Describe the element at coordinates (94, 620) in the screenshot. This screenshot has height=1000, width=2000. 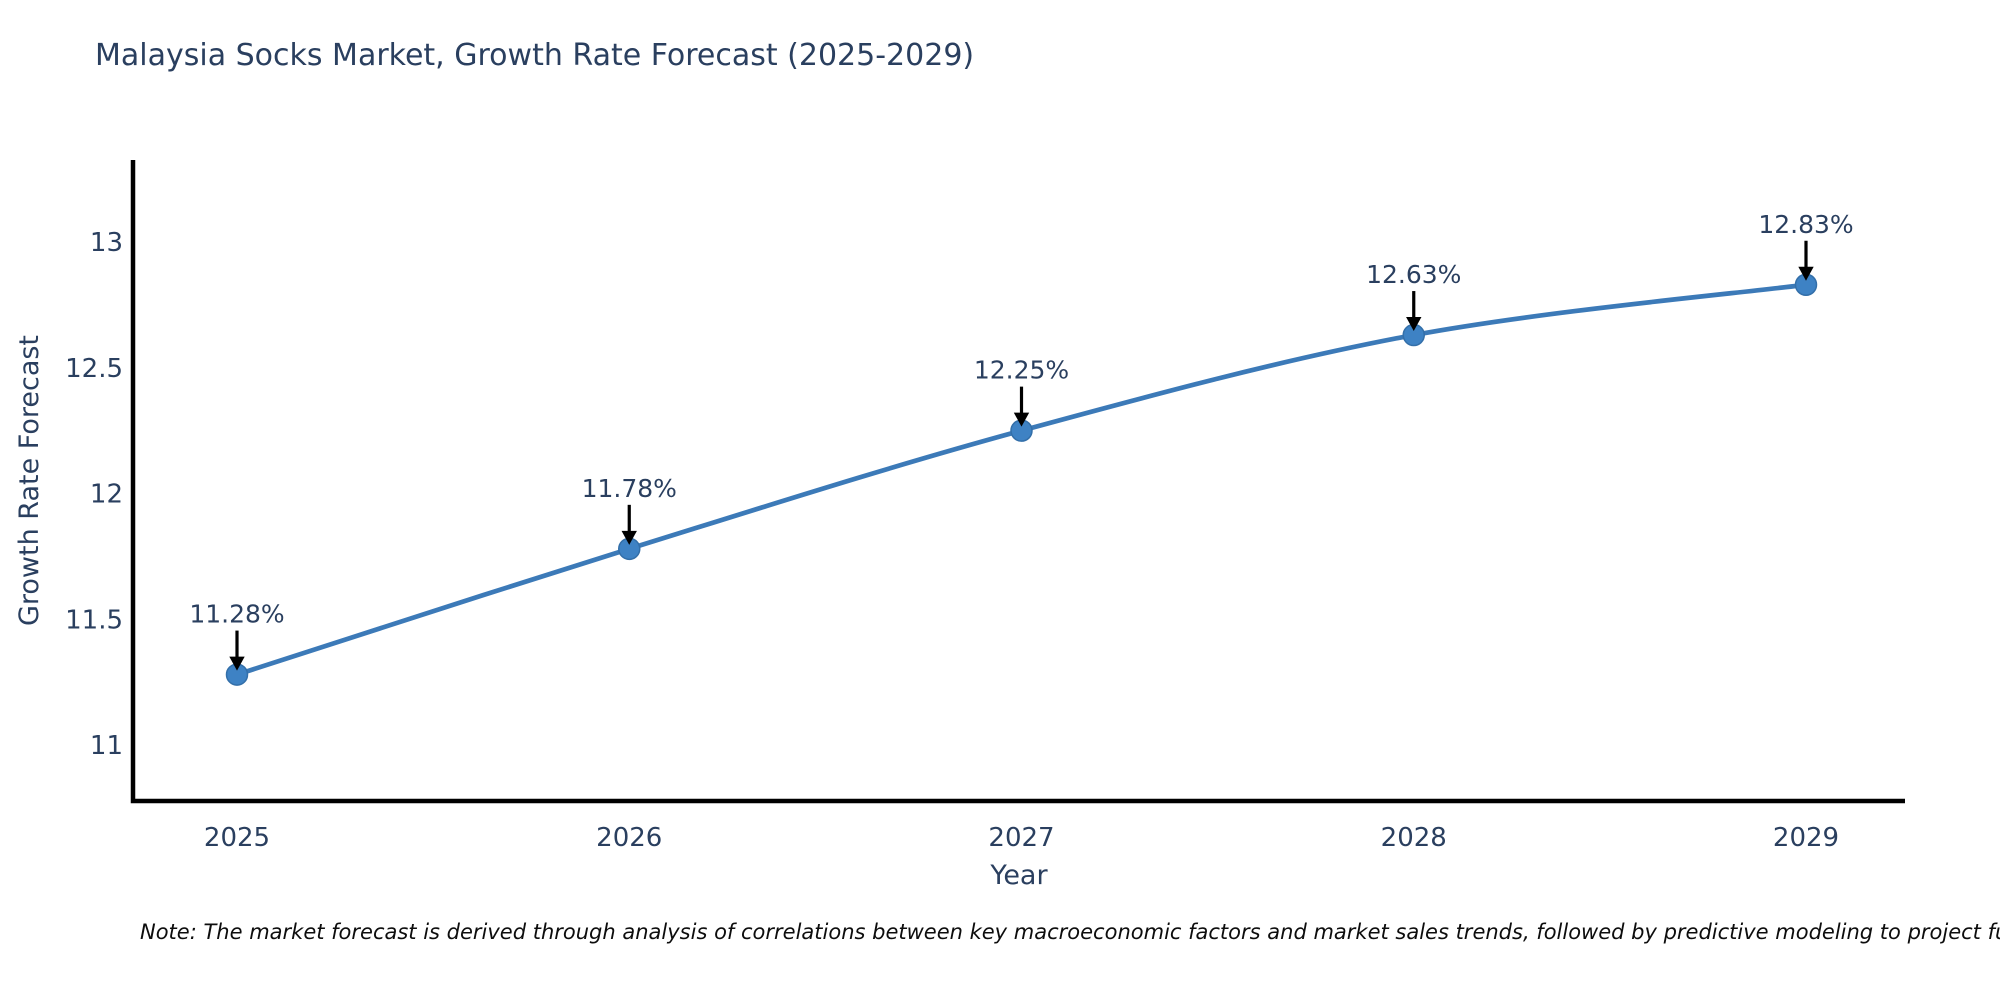
I see `y-tick-label: 11.5` at that location.